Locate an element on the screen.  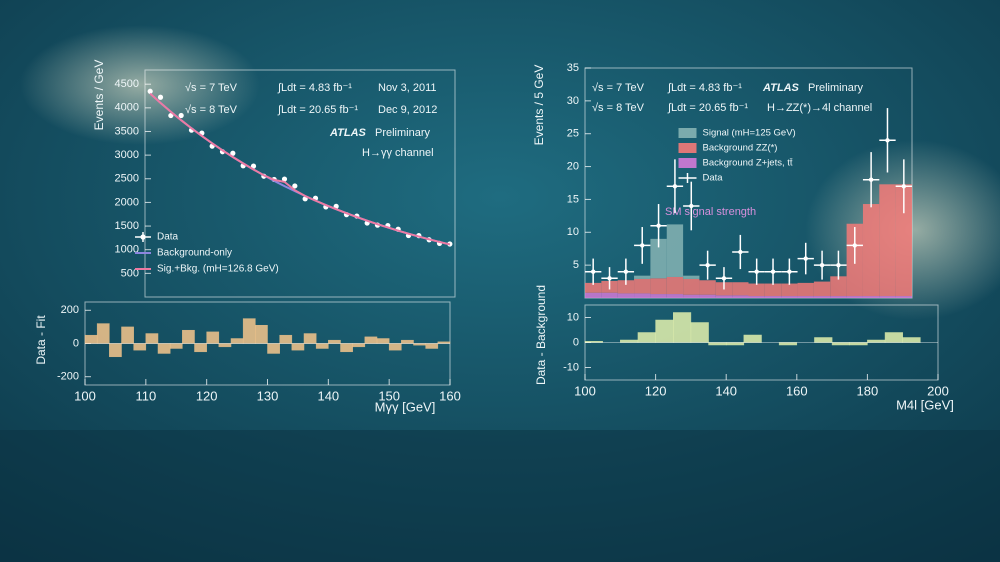
y-tick-label: 15 is located at coordinates (573, 199).